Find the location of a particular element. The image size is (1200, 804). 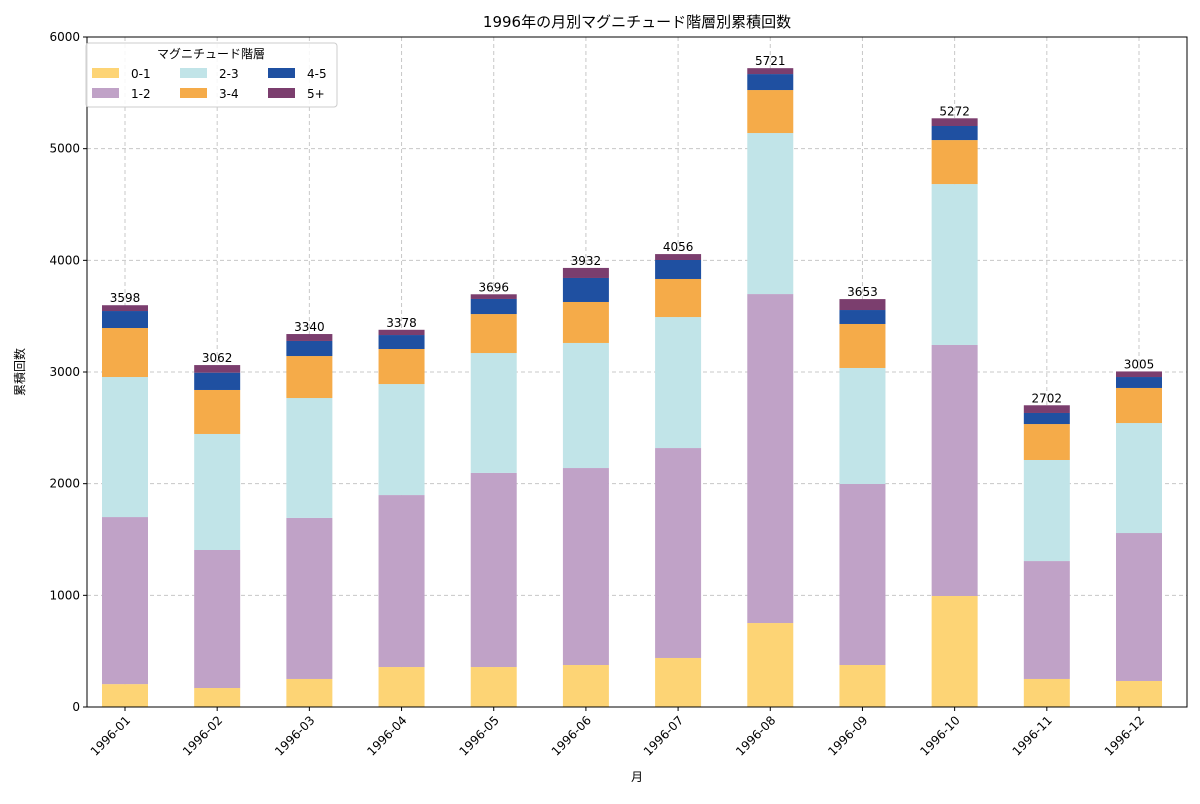

x-tick-label: 1996-12 is located at coordinates (1124, 735).